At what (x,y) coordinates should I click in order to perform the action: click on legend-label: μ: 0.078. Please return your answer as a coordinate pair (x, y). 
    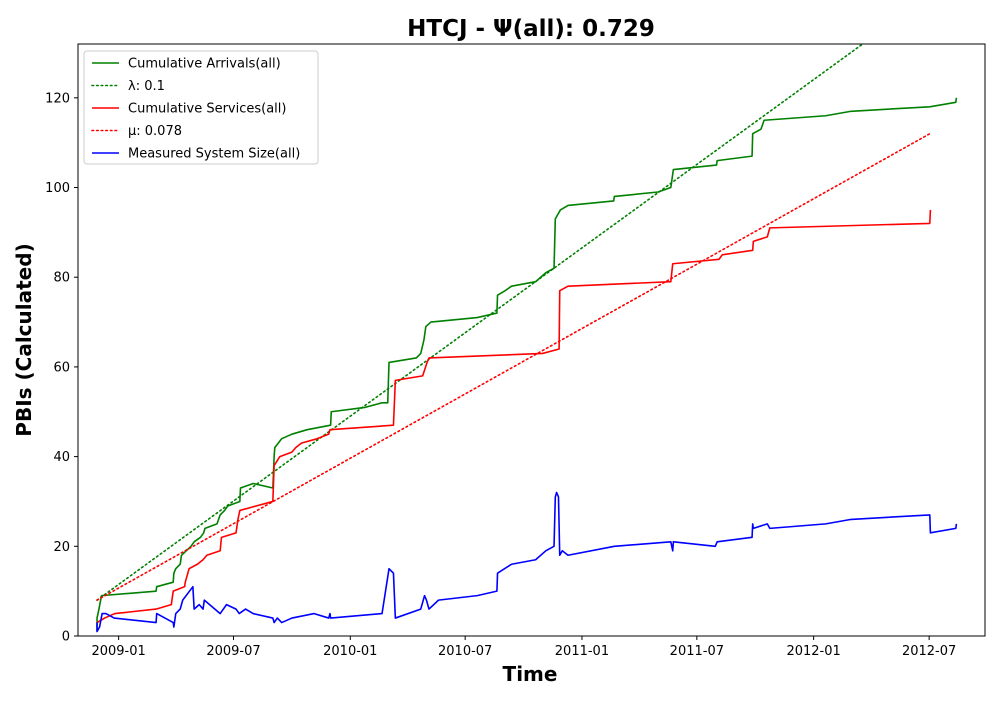
    Looking at the image, I should click on (155, 131).